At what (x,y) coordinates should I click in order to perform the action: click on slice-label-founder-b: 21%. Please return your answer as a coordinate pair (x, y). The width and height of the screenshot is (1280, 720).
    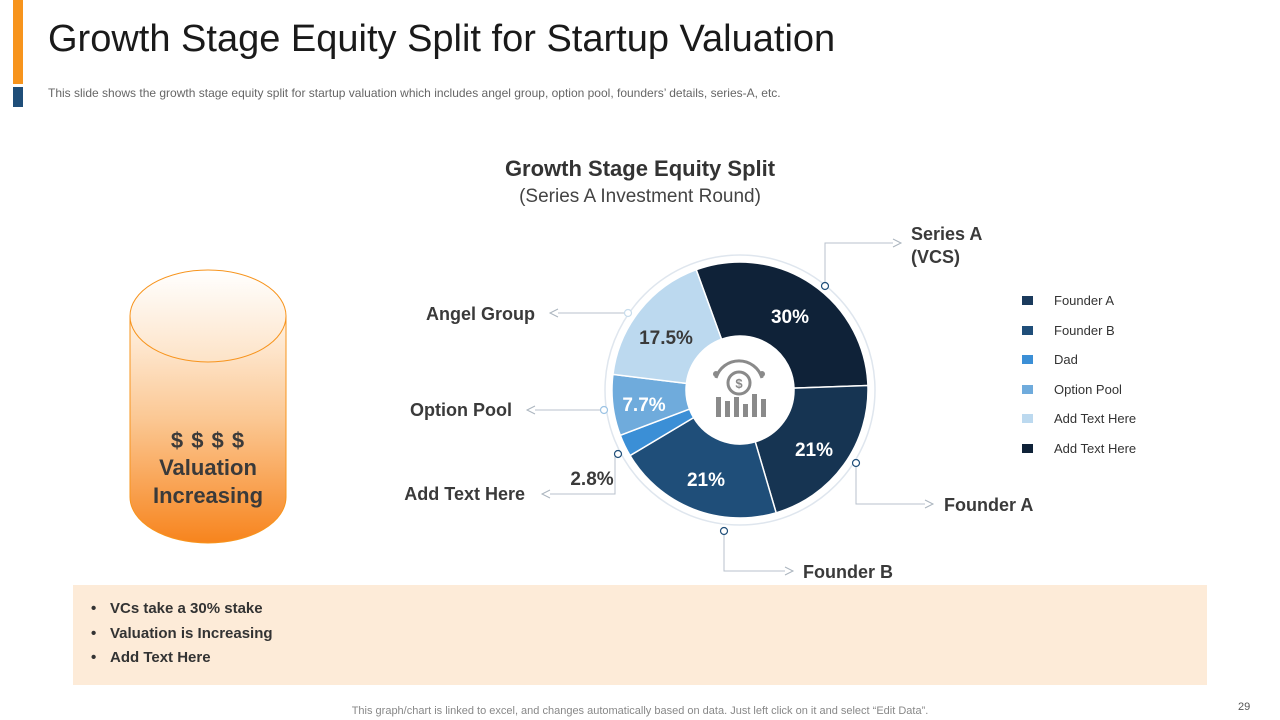
    Looking at the image, I should click on (706, 480).